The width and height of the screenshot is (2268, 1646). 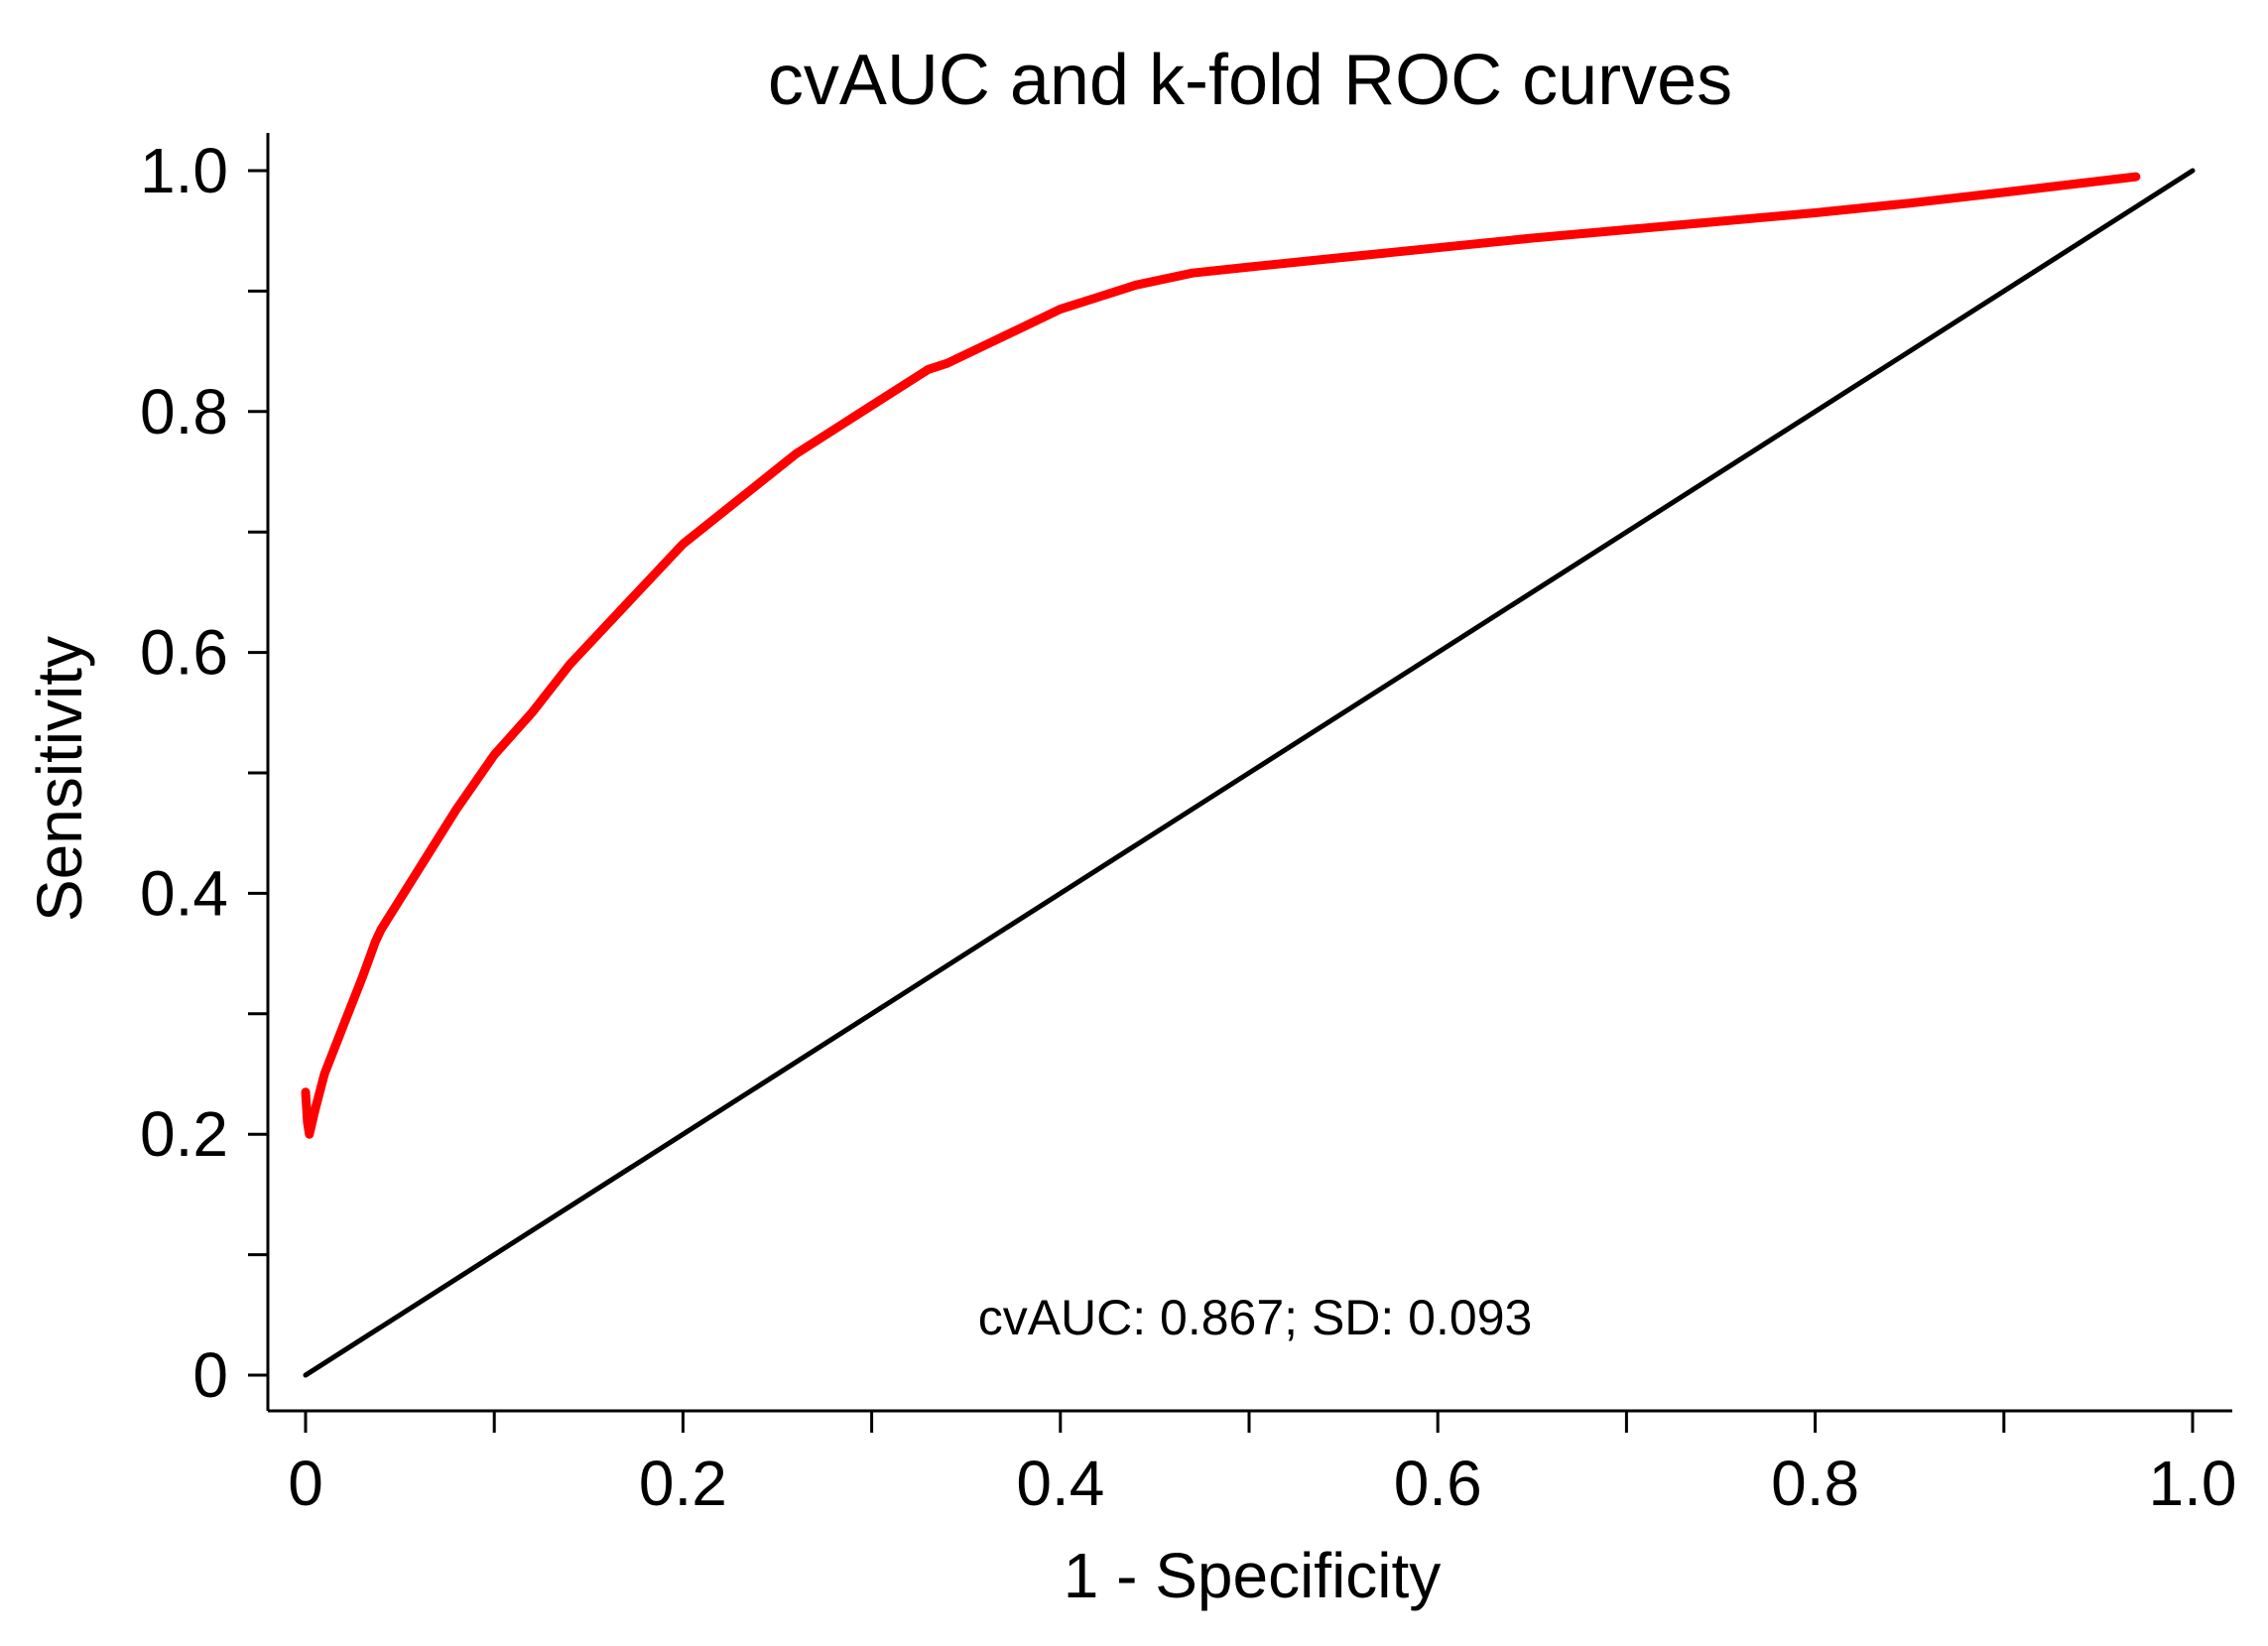 What do you see at coordinates (1060, 1483) in the screenshot?
I see `x-tick-label: 0.4` at bounding box center [1060, 1483].